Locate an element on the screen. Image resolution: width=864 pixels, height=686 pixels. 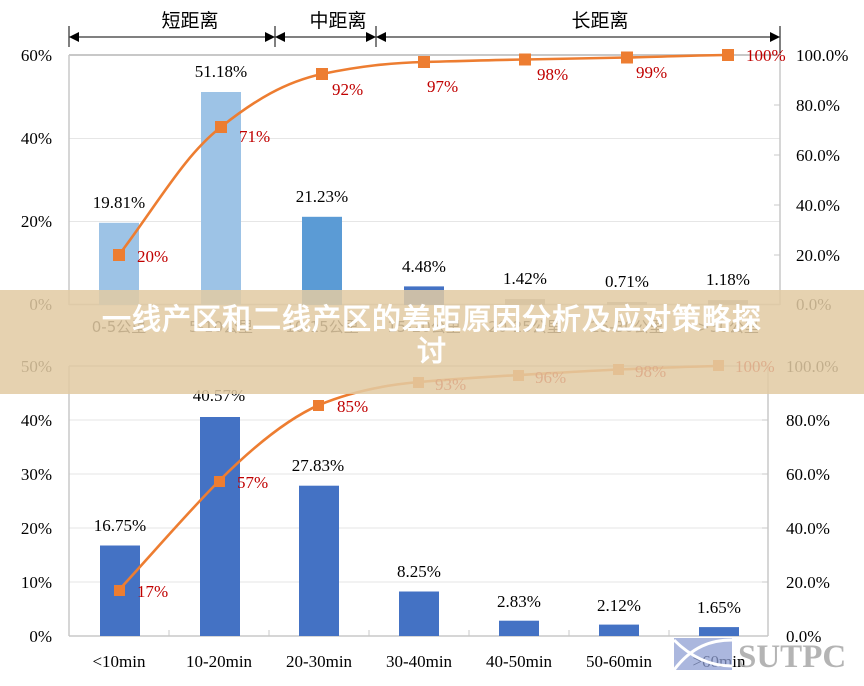
sutpc-text: SUTPC is located at coordinates (792, 655).